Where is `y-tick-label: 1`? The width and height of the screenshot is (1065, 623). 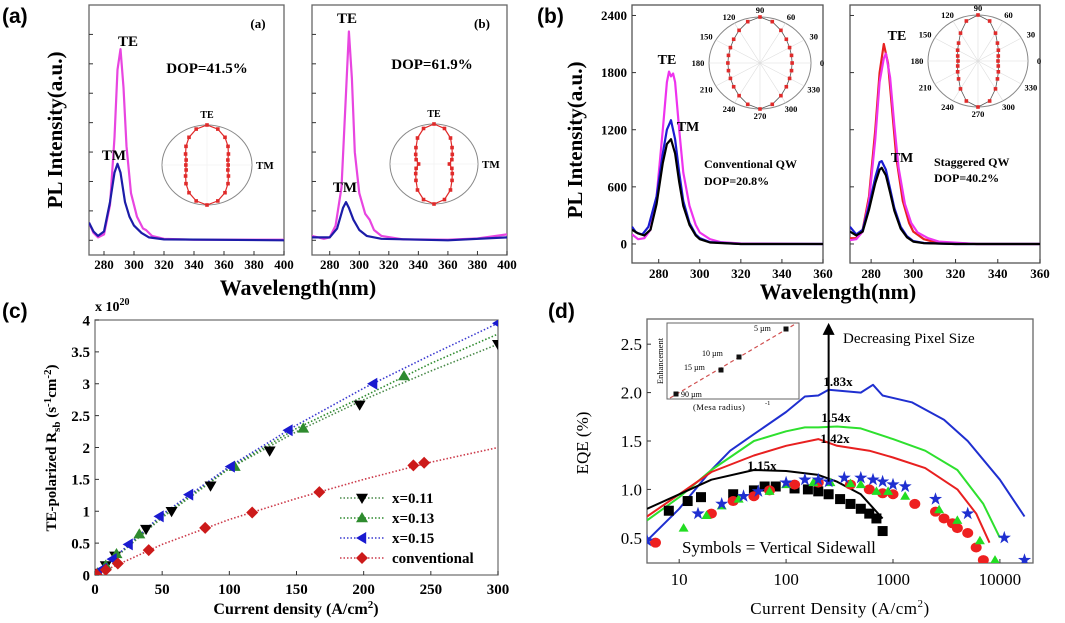
y-tick-label: 1 is located at coordinates (87, 513).